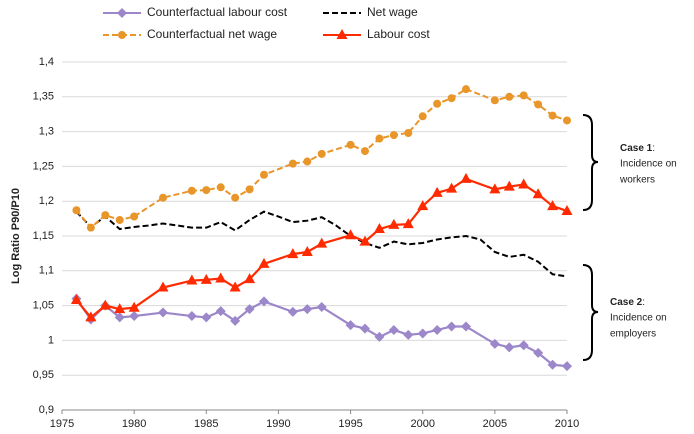 The image size is (694, 434). I want to click on y-tick-label: 1,4, so click(46, 62).